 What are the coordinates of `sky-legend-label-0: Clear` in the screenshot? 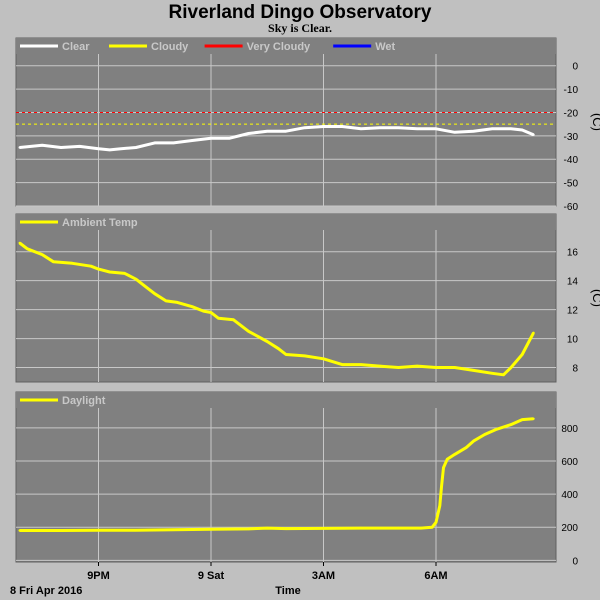 It's located at (76, 47).